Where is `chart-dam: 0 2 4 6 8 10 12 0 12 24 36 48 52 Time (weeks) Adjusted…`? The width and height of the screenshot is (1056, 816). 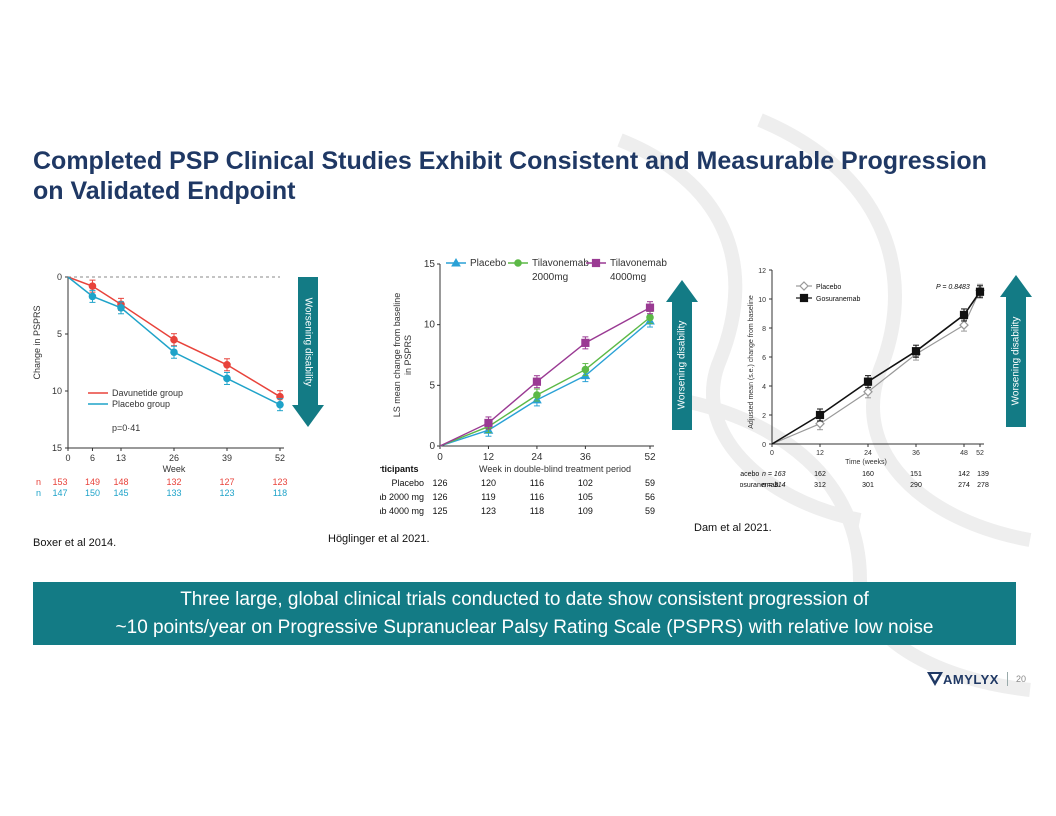 chart-dam: 0 2 4 6 8 10 12 0 12 24 36 48 52 Time (weeks) Adjusted… is located at coordinates (871, 377).